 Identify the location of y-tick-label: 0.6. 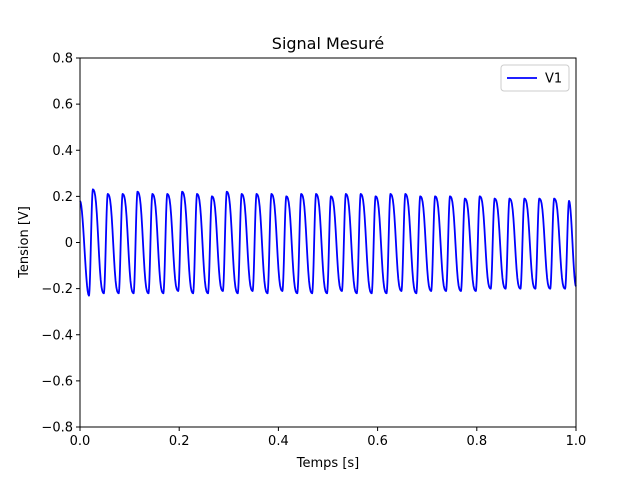
(62, 105).